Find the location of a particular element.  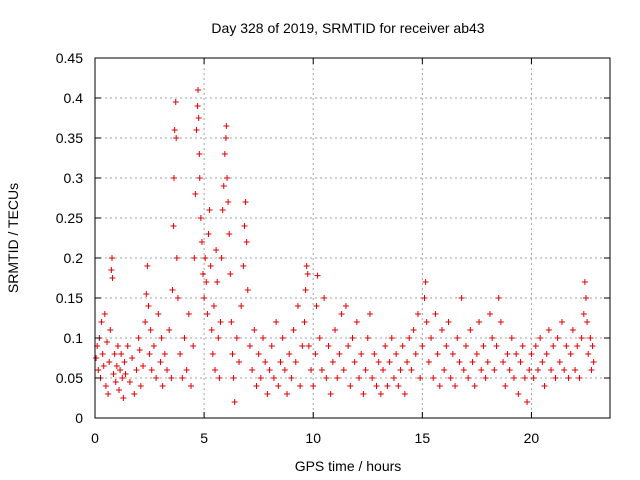

y-tick-label: 0.3 is located at coordinates (74, 178).